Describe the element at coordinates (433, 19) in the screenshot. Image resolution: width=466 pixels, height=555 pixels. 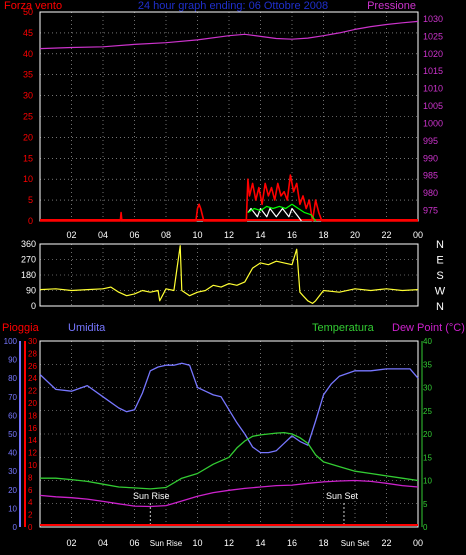
I see `panel1-right-tick: 1030` at that location.